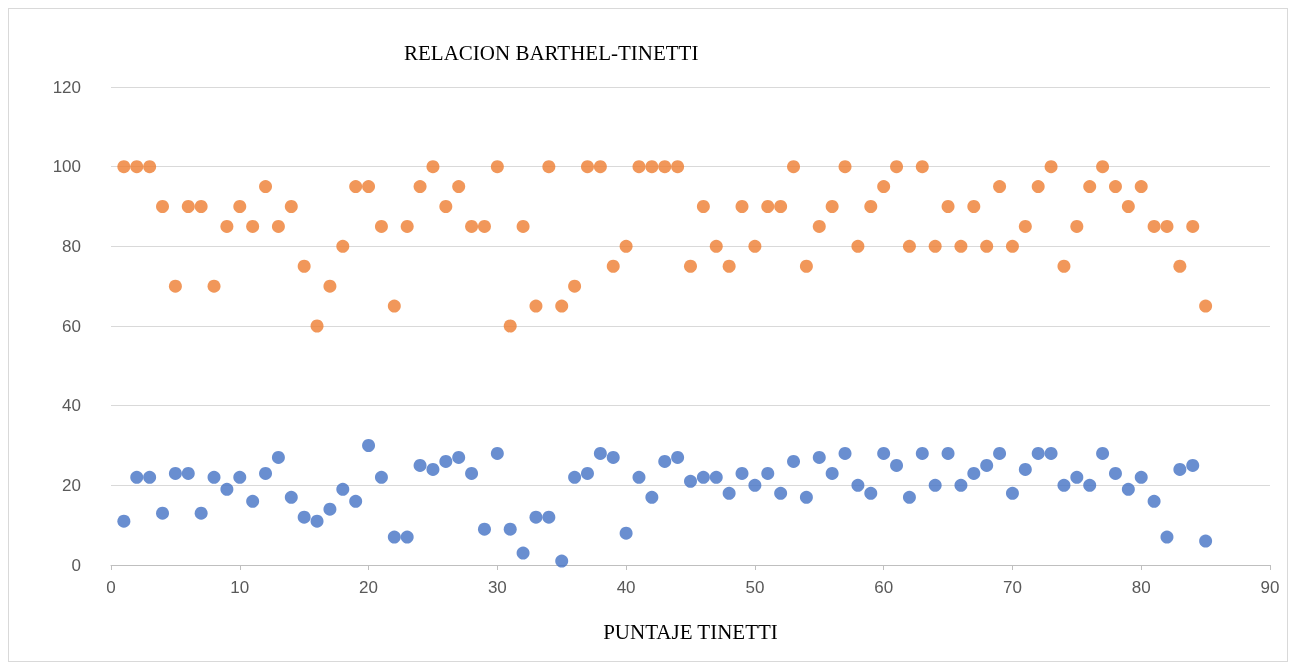  I want to click on y-tick-label: 40, so click(71, 406).